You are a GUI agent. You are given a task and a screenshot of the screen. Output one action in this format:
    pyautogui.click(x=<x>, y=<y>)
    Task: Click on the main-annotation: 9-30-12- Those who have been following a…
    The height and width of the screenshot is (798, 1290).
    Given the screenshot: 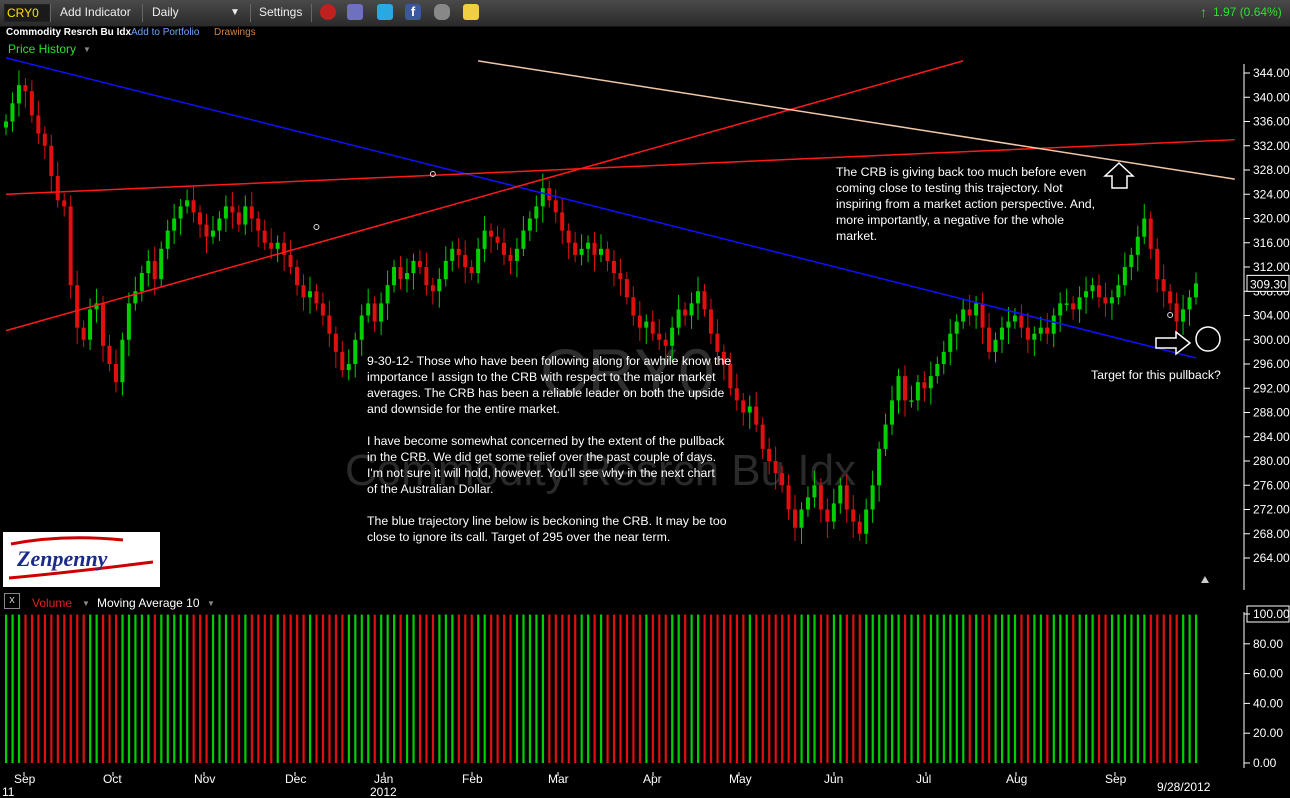 What is the action you would take?
    pyautogui.click(x=549, y=449)
    